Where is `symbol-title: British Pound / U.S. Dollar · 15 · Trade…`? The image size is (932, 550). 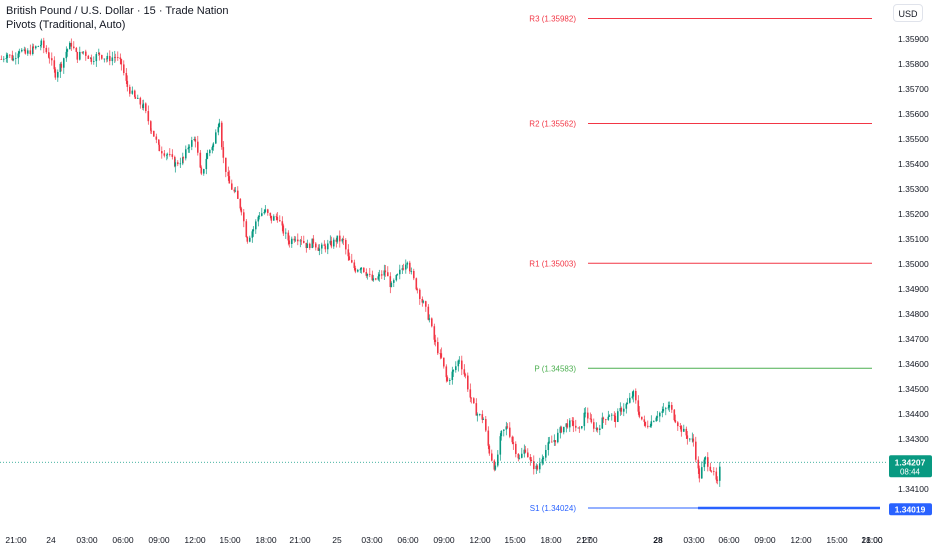
symbol-title: British Pound / U.S. Dollar · 15 · Trade… is located at coordinates (117, 11).